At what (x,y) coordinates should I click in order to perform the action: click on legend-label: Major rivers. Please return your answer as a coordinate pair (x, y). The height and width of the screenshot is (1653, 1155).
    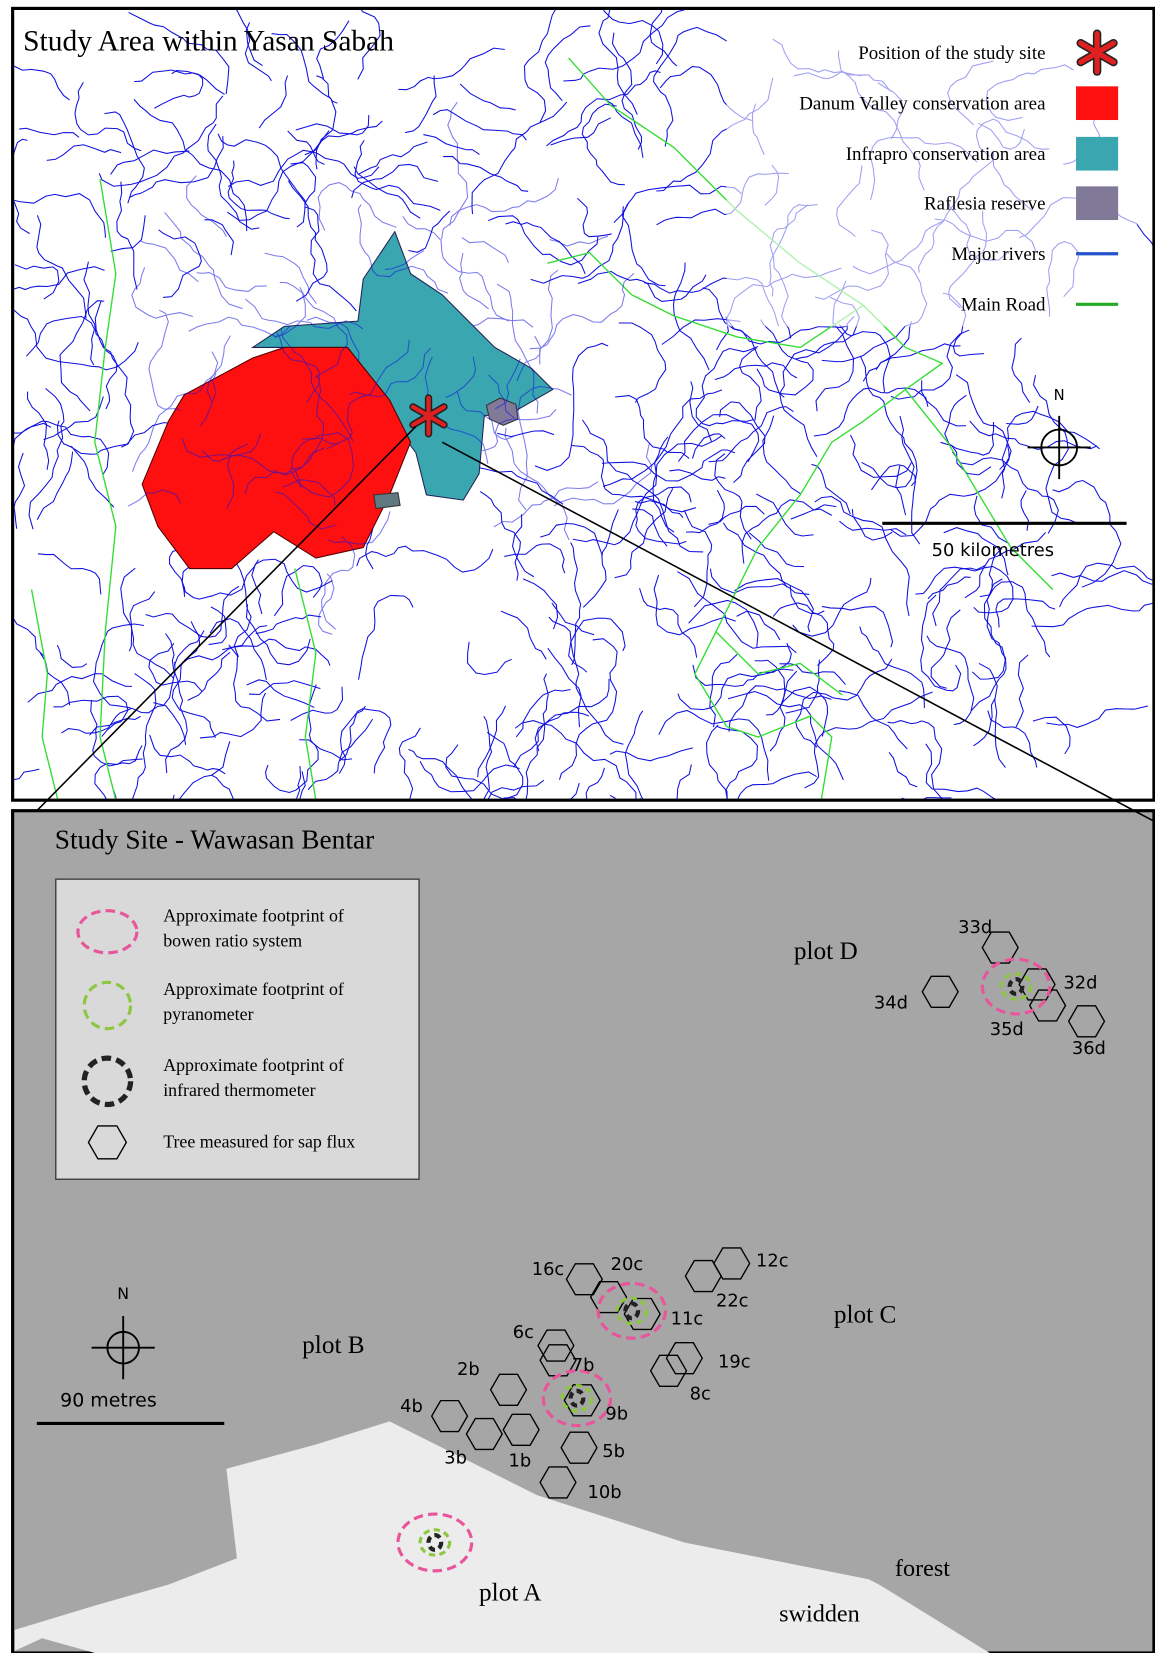
    Looking at the image, I should click on (998, 254).